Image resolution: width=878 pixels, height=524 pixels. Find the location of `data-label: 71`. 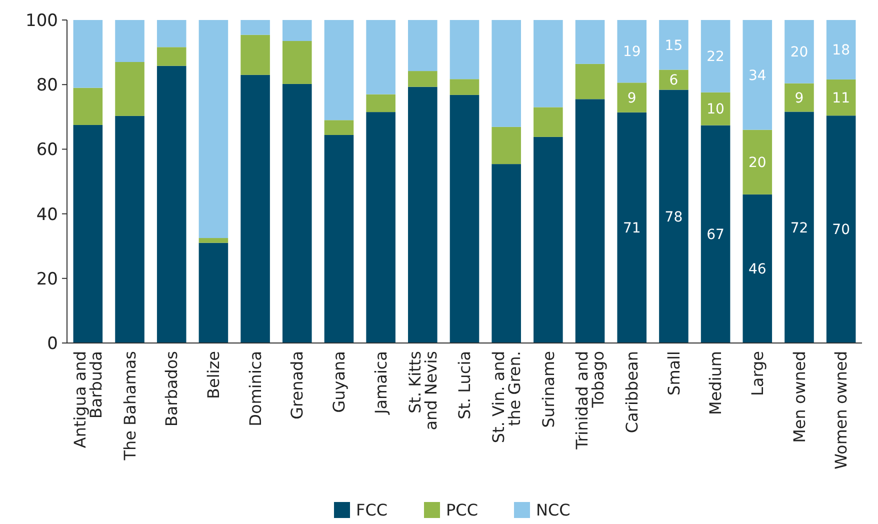

data-label: 71 is located at coordinates (631, 228).